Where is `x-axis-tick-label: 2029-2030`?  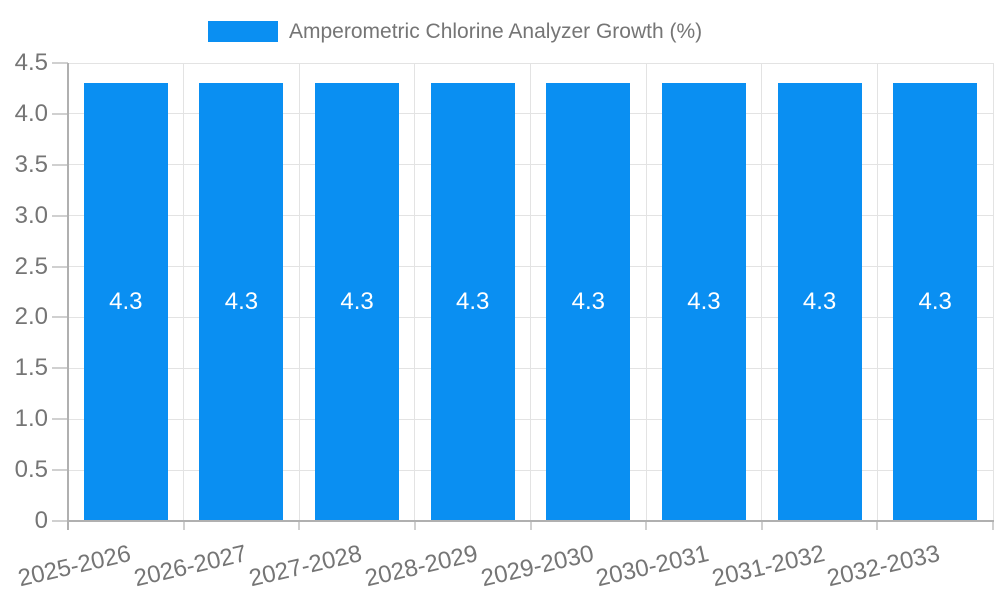 x-axis-tick-label: 2029-2030 is located at coordinates (537, 566).